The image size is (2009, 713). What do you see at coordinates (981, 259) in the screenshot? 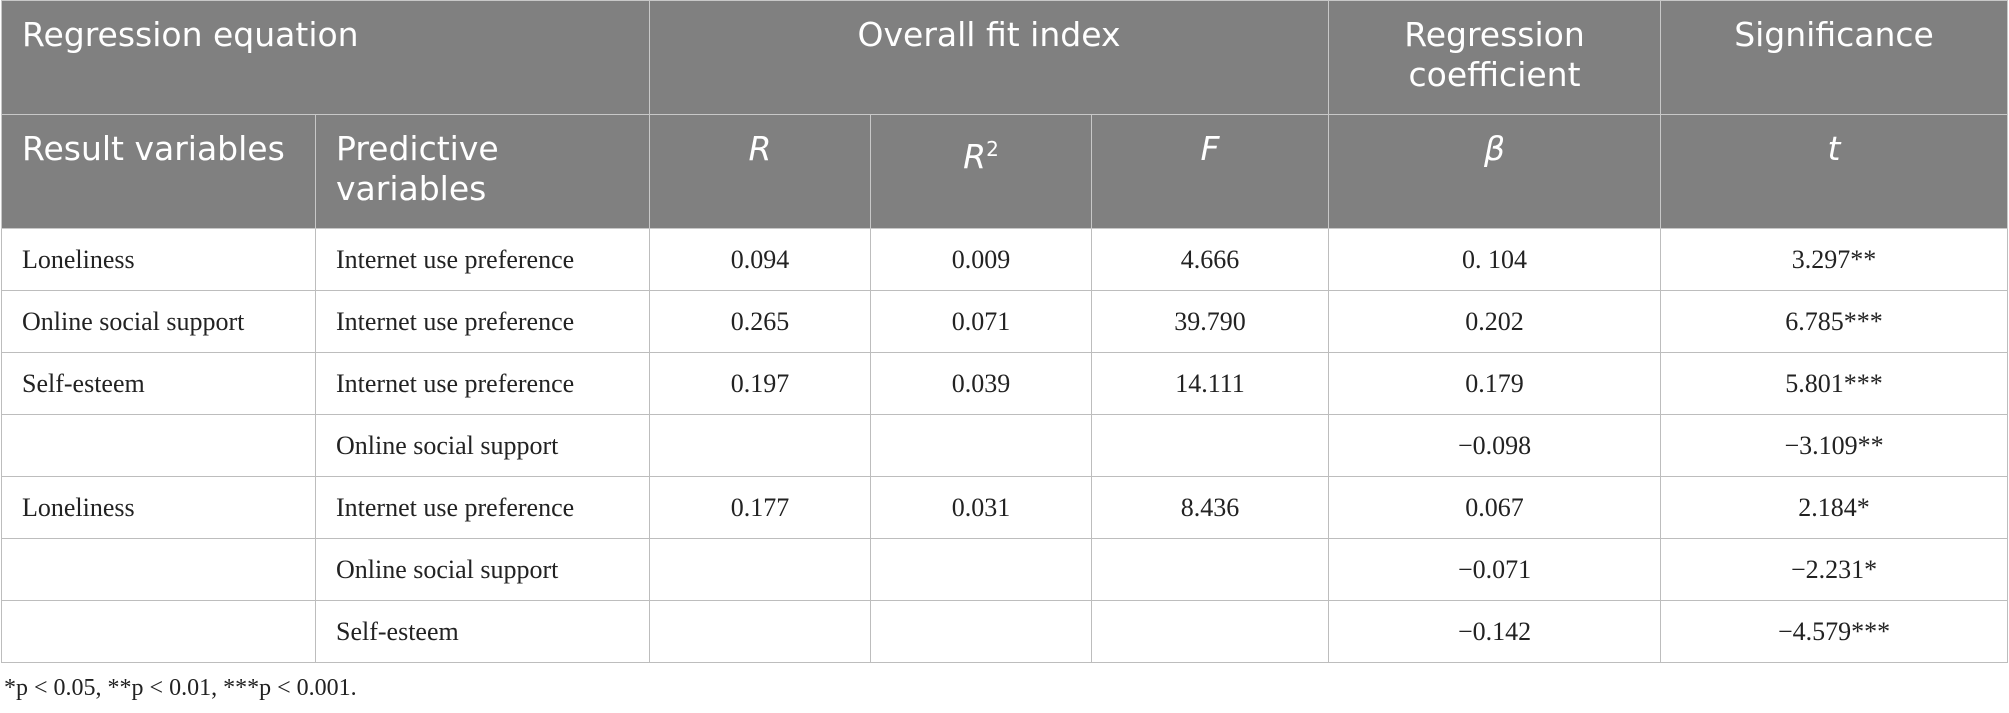
I see `table-cell: 0.009` at bounding box center [981, 259].